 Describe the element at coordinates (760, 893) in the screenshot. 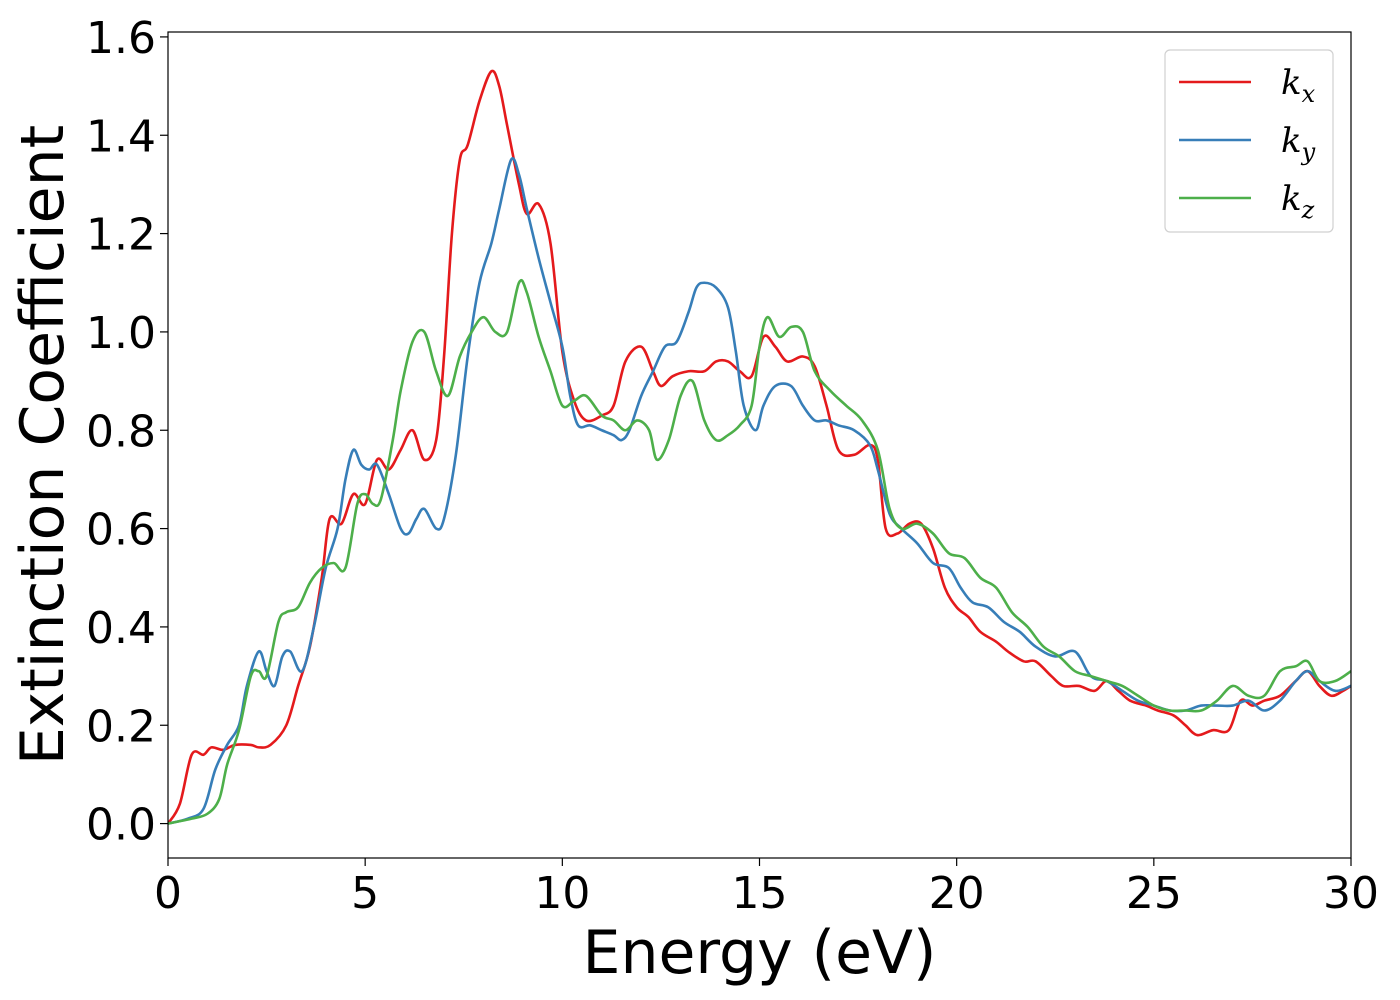

I see `x-tick-label: 15` at that location.